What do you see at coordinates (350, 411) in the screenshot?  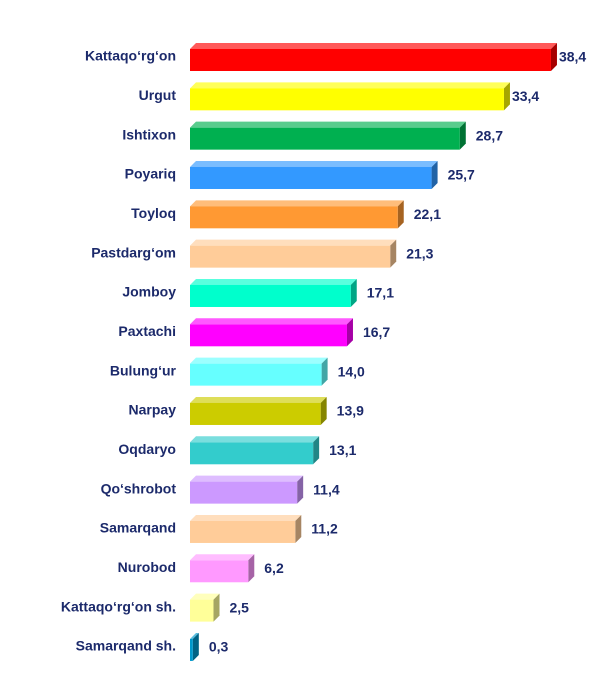 I see `value-label: 13,9` at bounding box center [350, 411].